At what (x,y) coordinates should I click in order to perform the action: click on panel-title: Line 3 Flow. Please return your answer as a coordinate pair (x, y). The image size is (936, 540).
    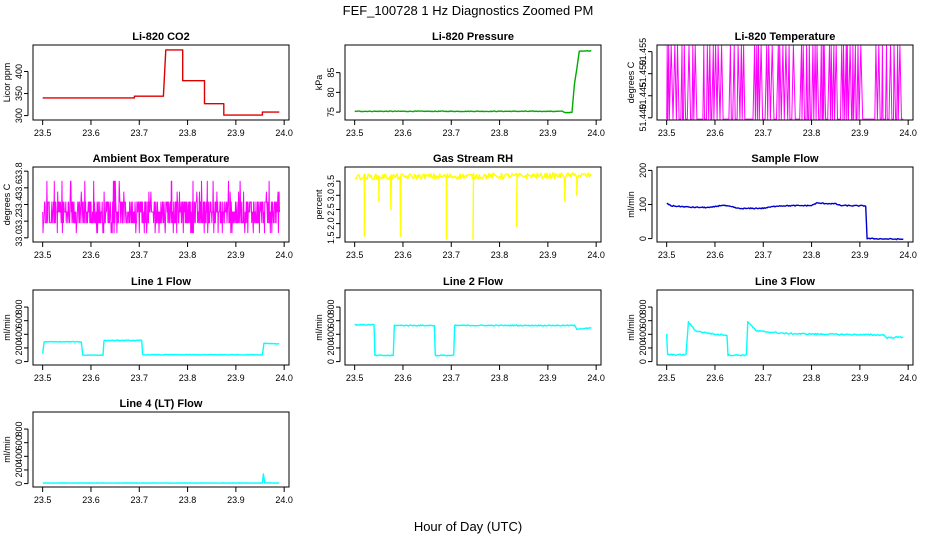
    Looking at the image, I should click on (785, 282).